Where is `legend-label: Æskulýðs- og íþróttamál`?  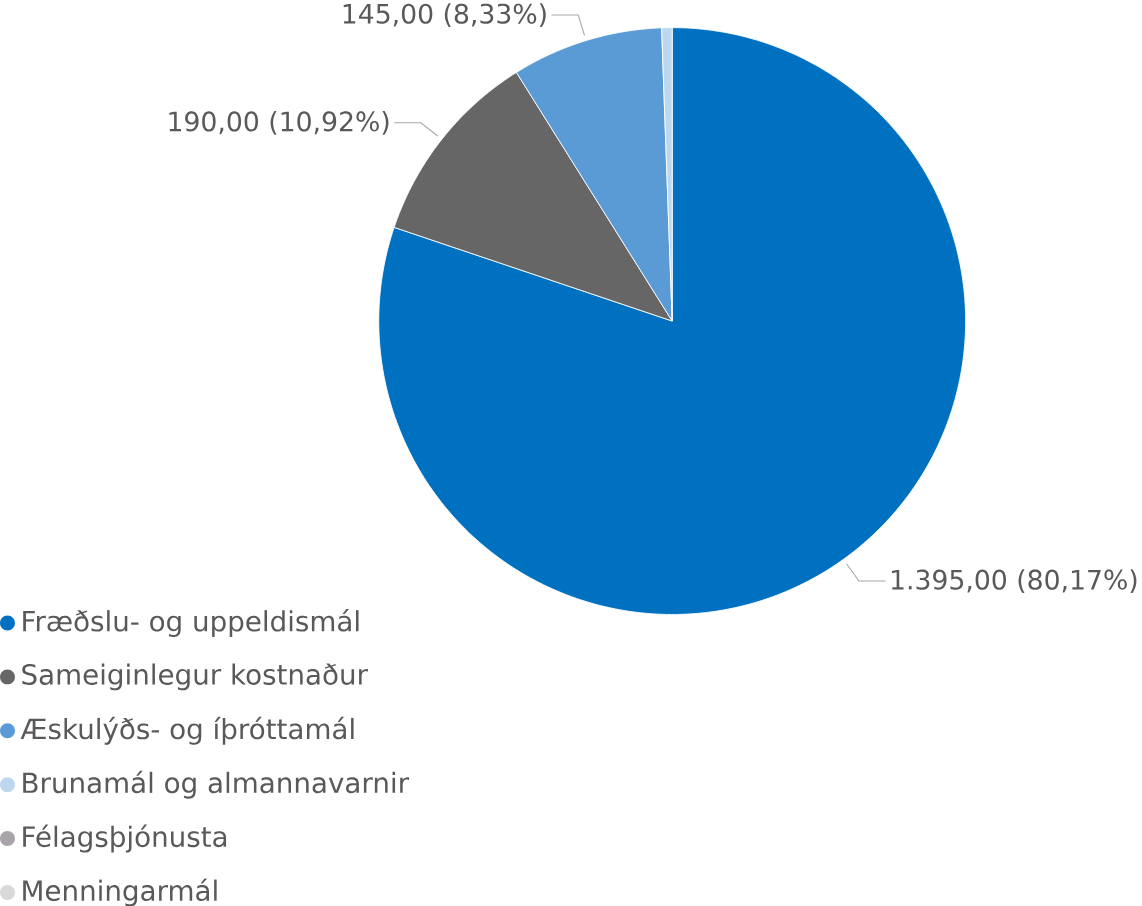 legend-label: Æskulýðs- og íþróttamál is located at coordinates (187, 730).